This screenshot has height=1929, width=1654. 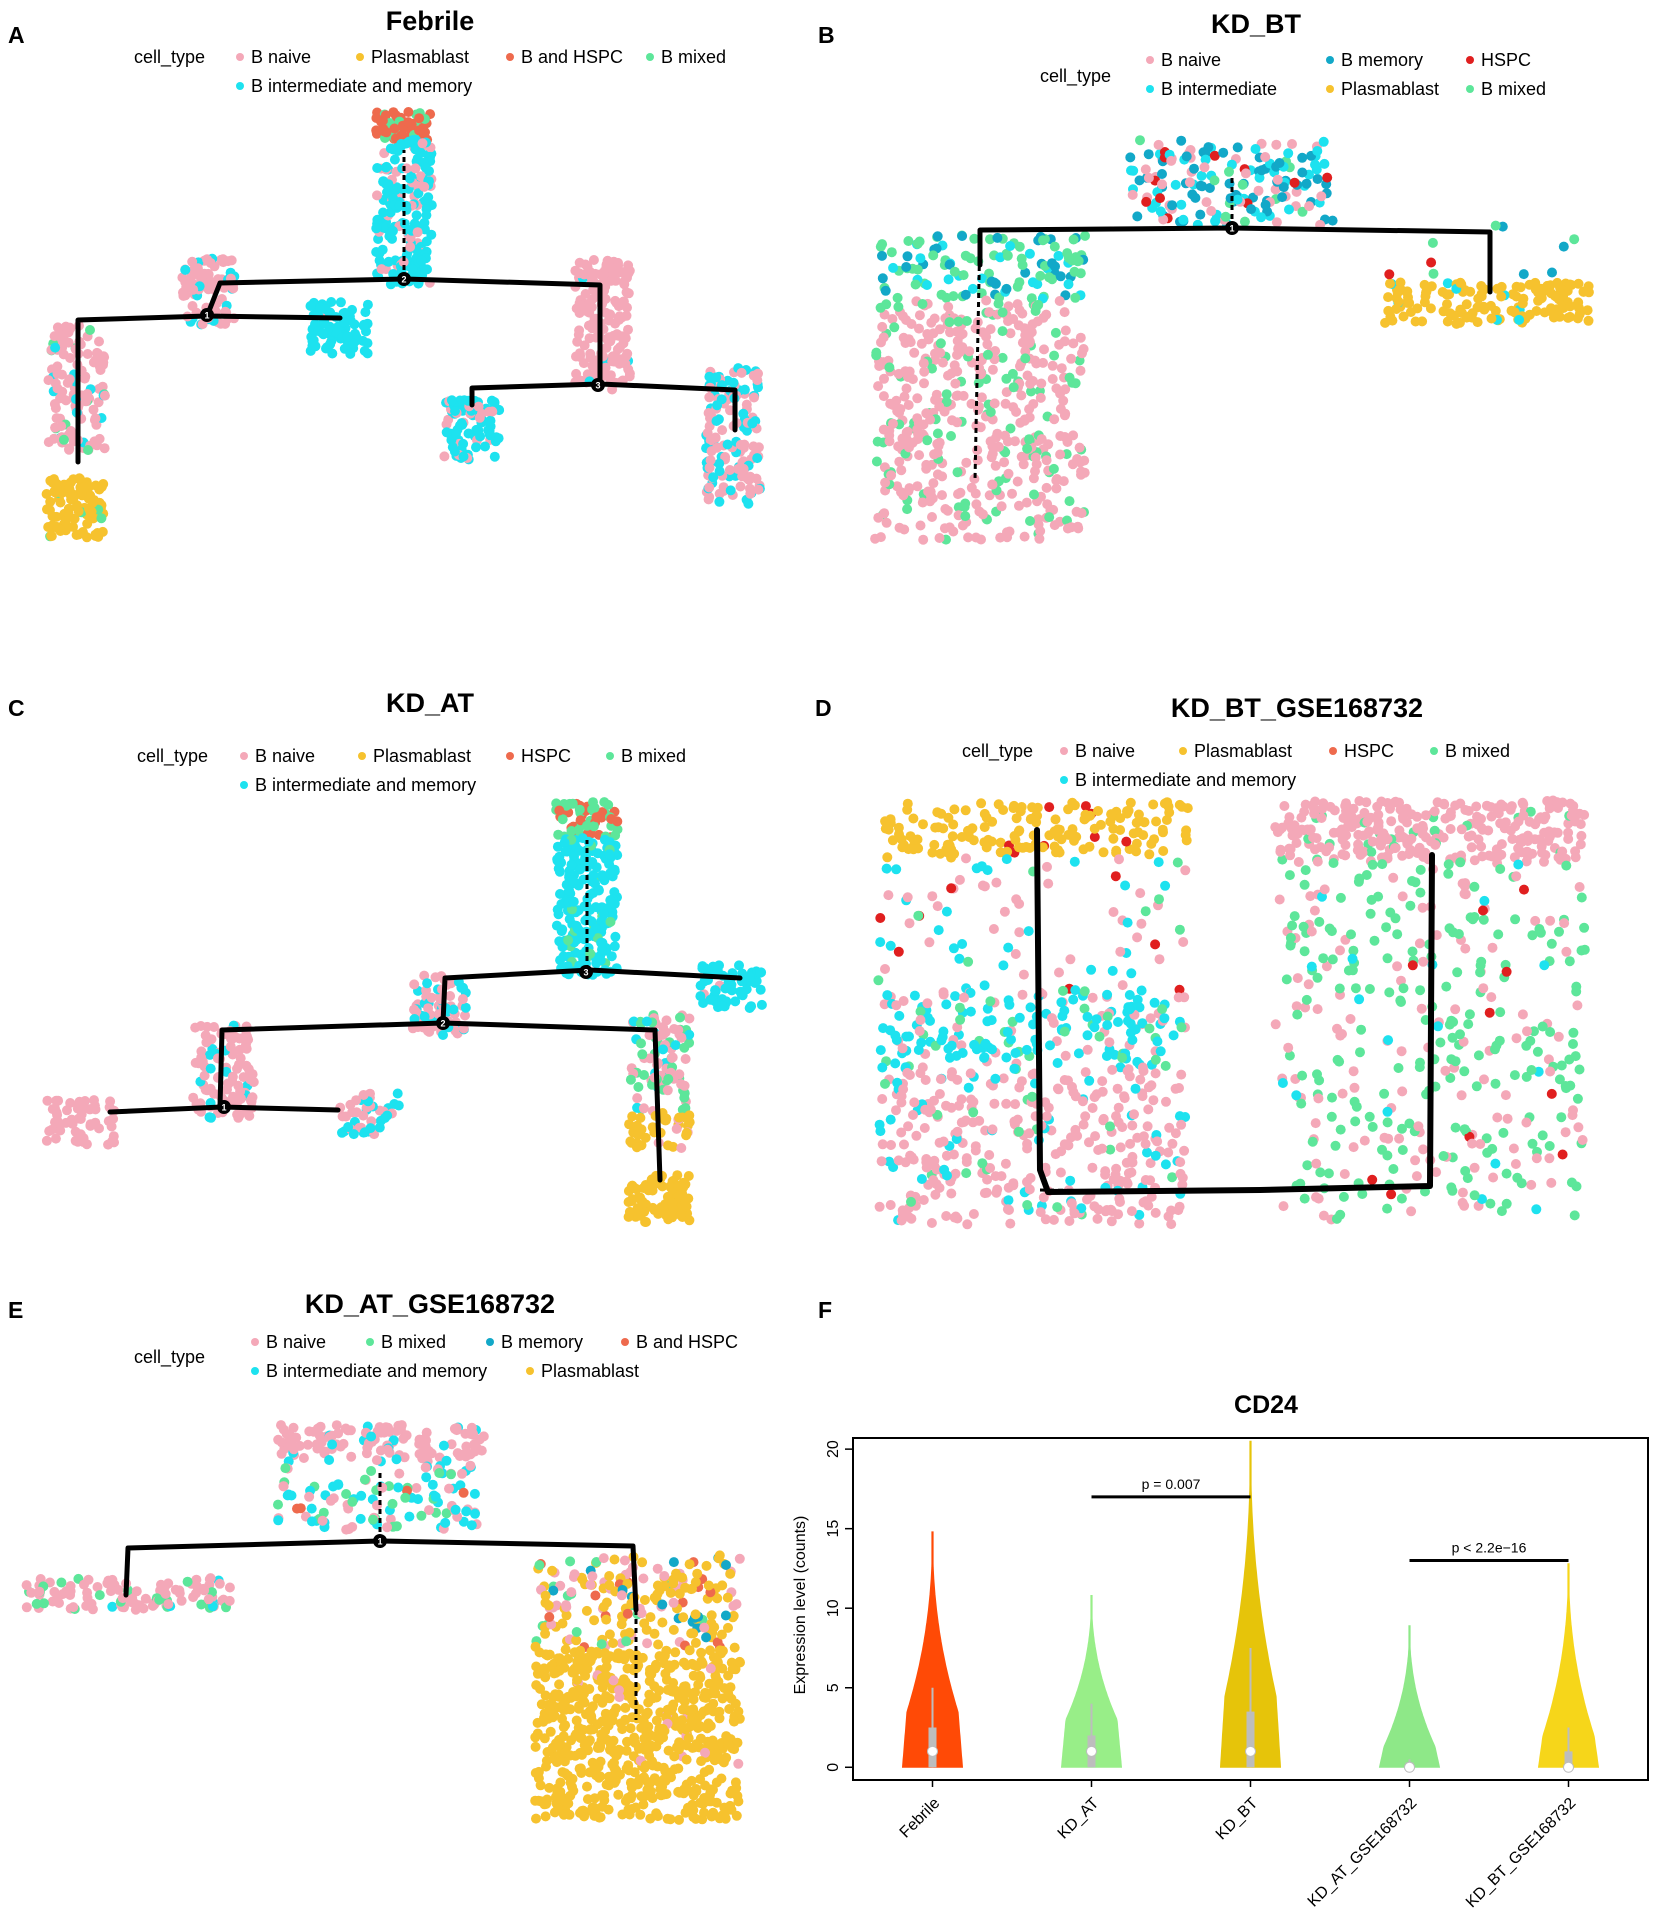 I want to click on cell-cluster, so click(x=1032, y=1148).